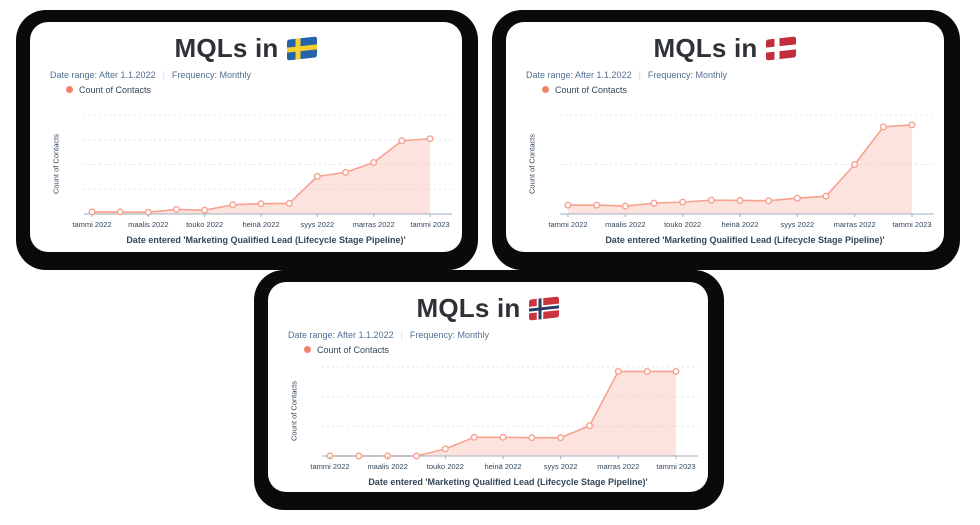 The width and height of the screenshot is (980, 525). What do you see at coordinates (781, 48) in the screenshot?
I see `denmark-flag-icon` at bounding box center [781, 48].